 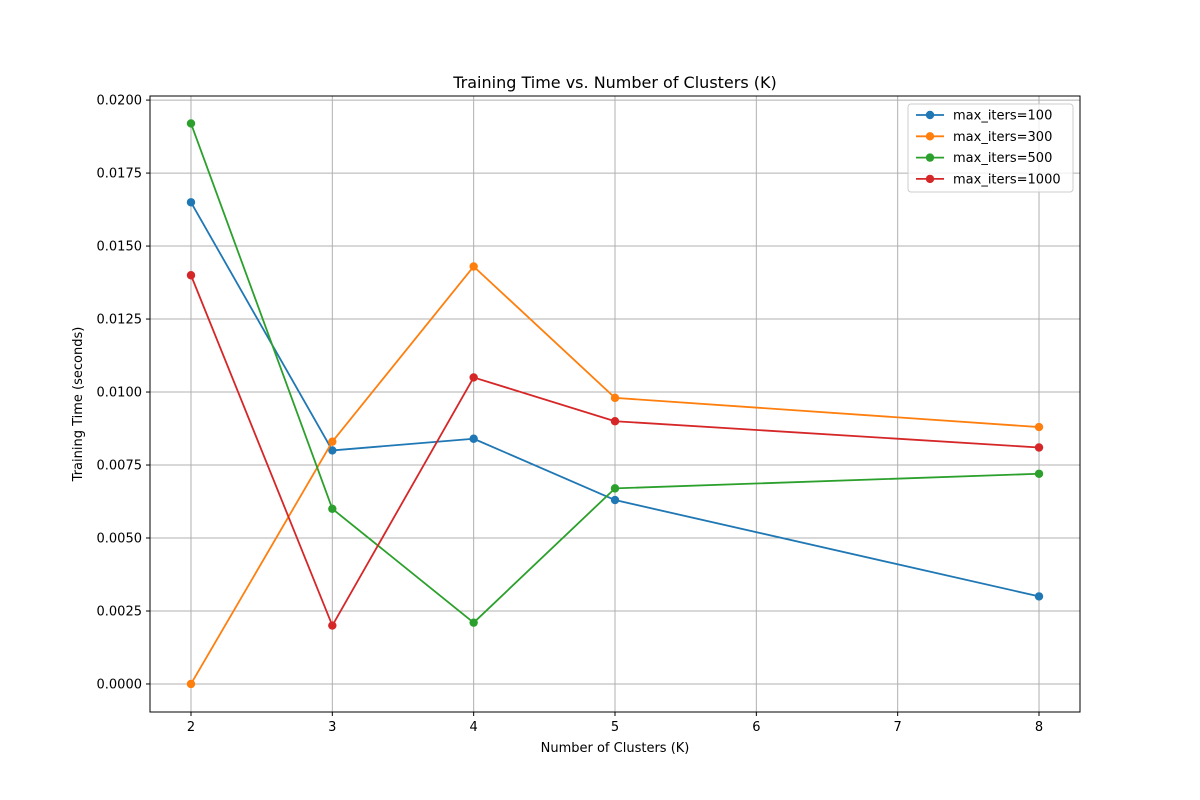 I want to click on x-axis-ticks: 2 3 4 5 6 7 8, so click(x=615, y=723).